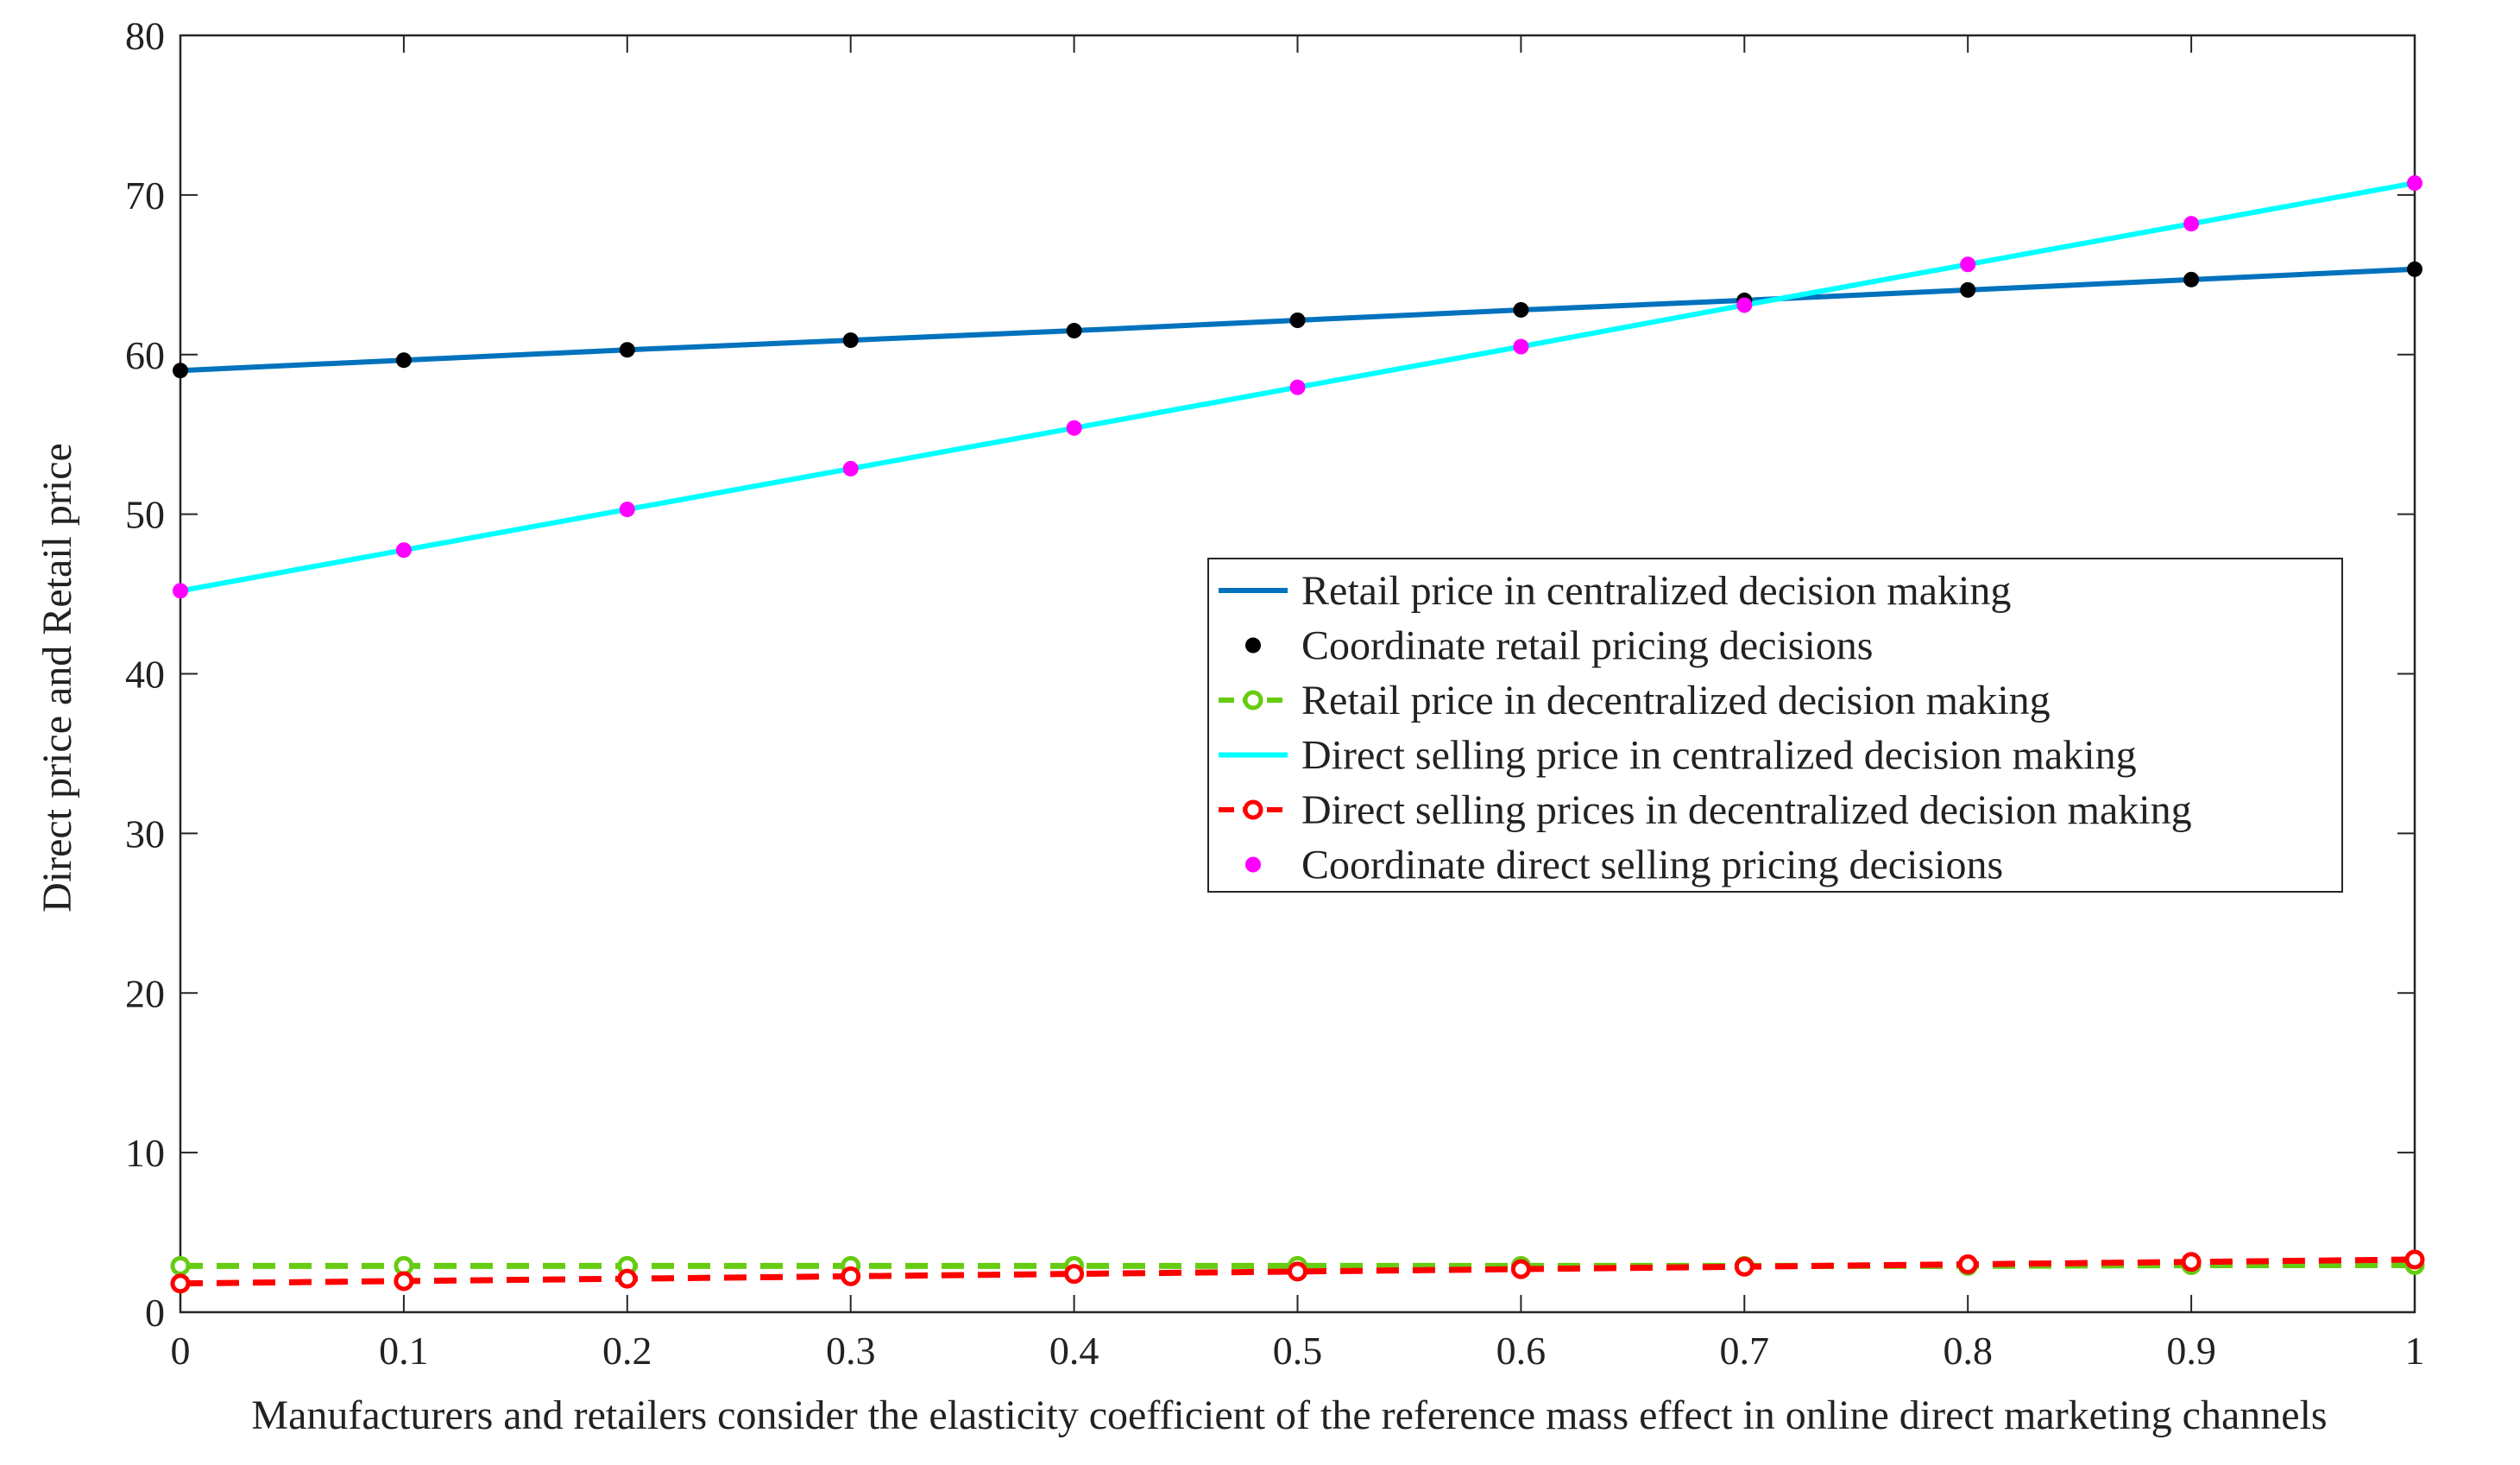 The image size is (2520, 1465). Describe the element at coordinates (627, 1351) in the screenshot. I see `x-tick-label: 0.2` at that location.